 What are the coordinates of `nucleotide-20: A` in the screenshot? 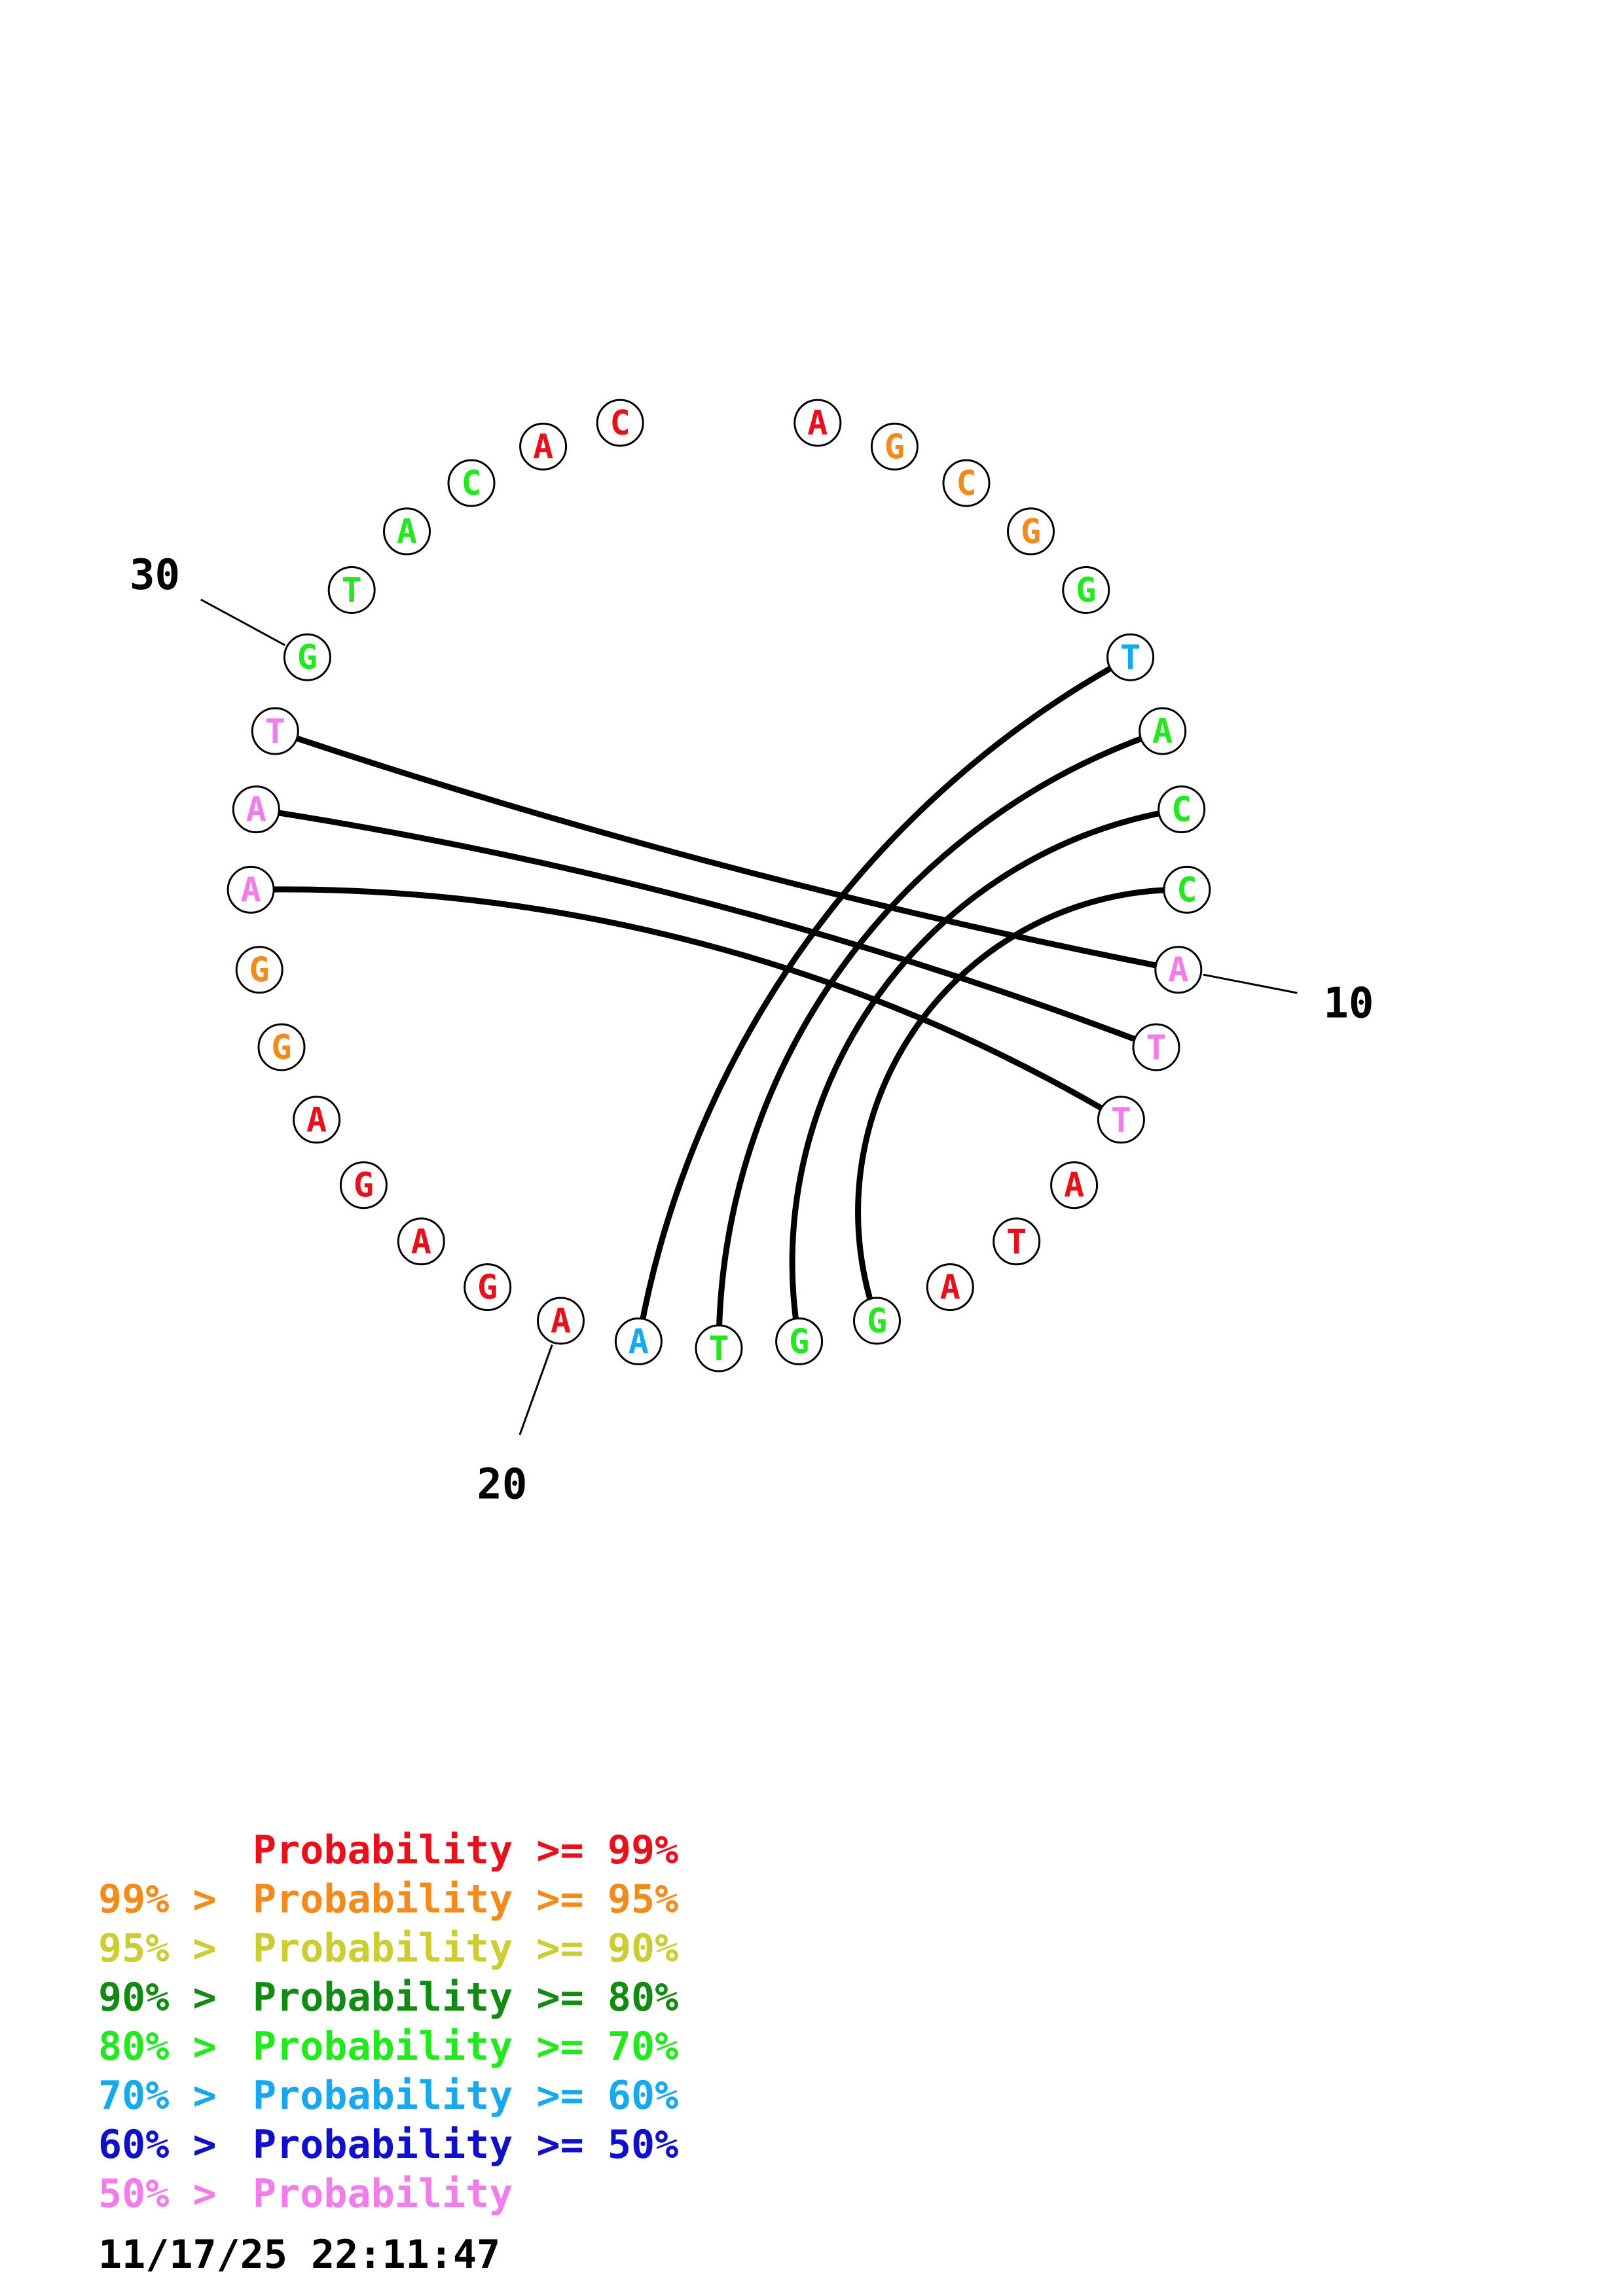 It's located at (561, 1321).